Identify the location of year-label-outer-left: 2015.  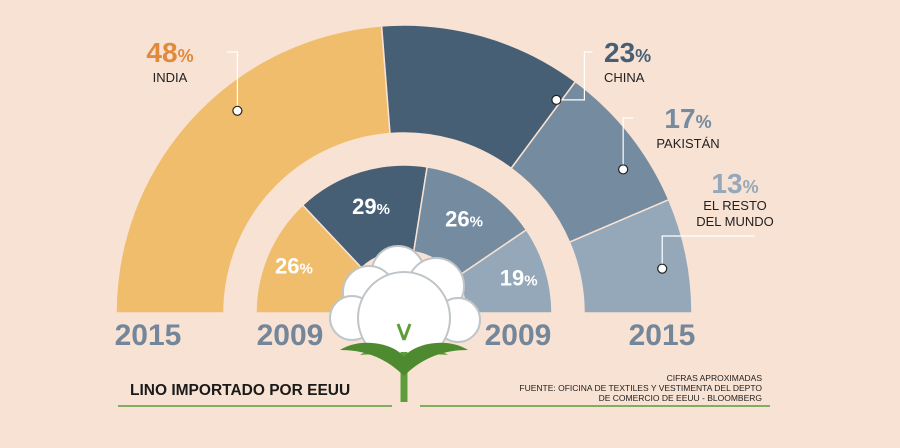
(148, 335).